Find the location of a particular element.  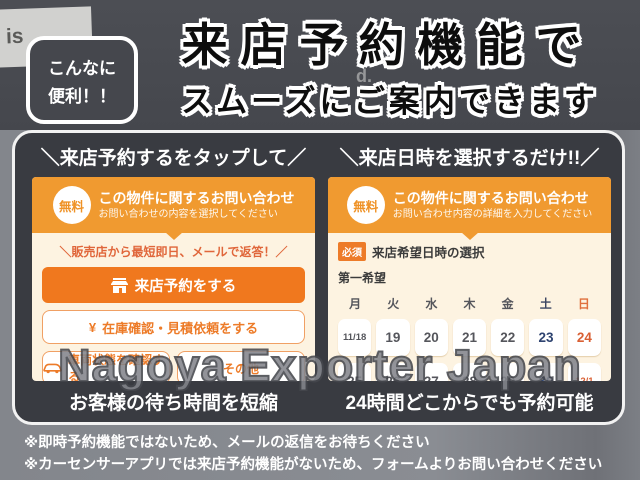

page-title: 来店予約機能で is located at coordinates (388, 45).